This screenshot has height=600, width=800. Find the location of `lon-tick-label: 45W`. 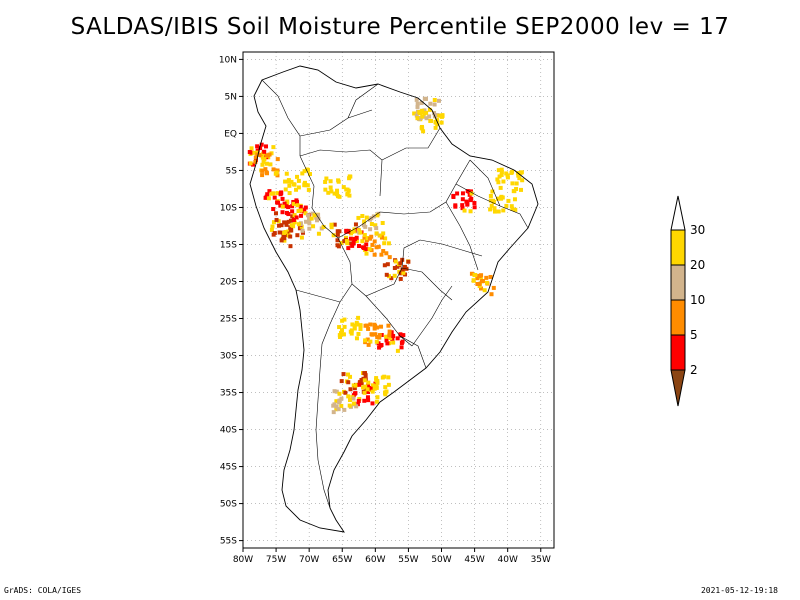

lon-tick-label: 45W is located at coordinates (474, 560).